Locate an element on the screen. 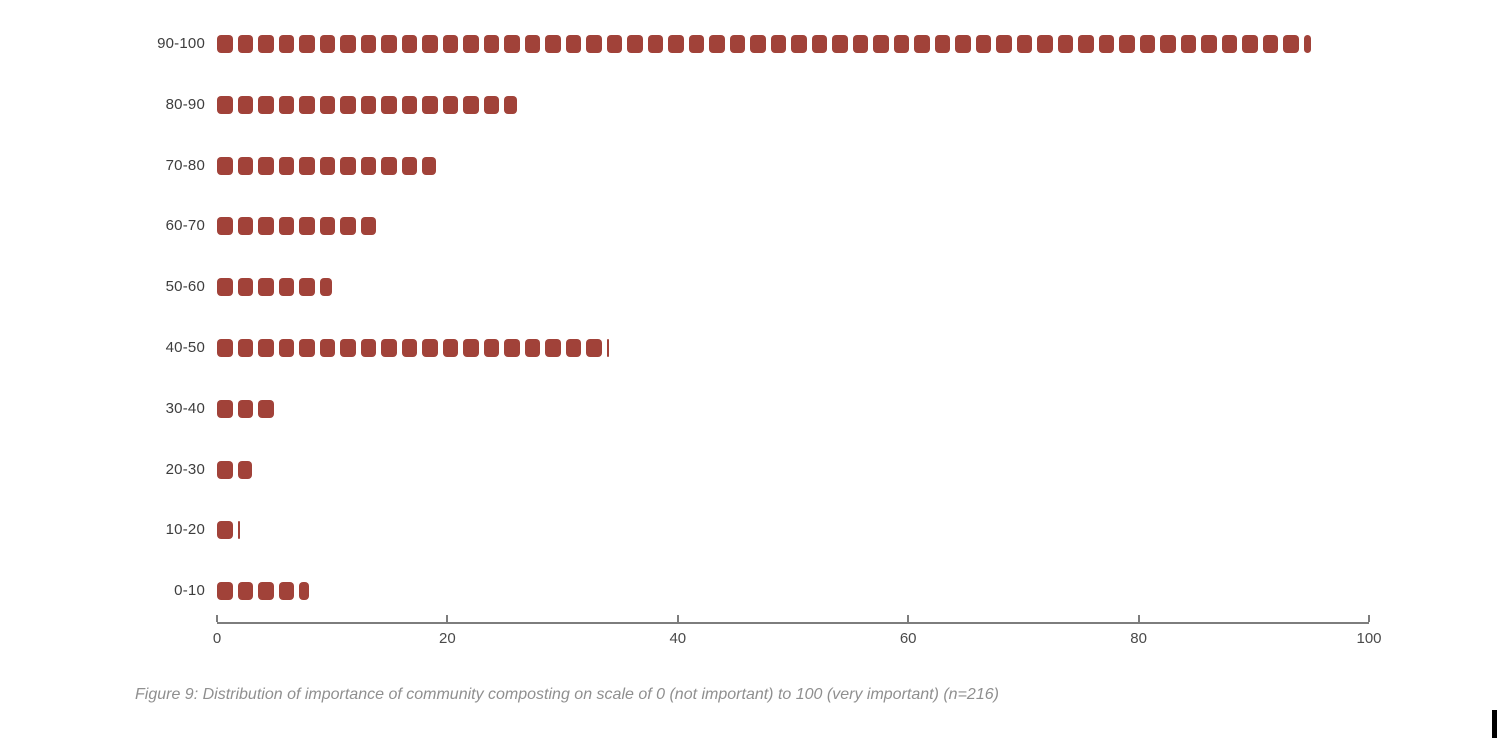  x-axis-tick-label: 20 is located at coordinates (447, 638).